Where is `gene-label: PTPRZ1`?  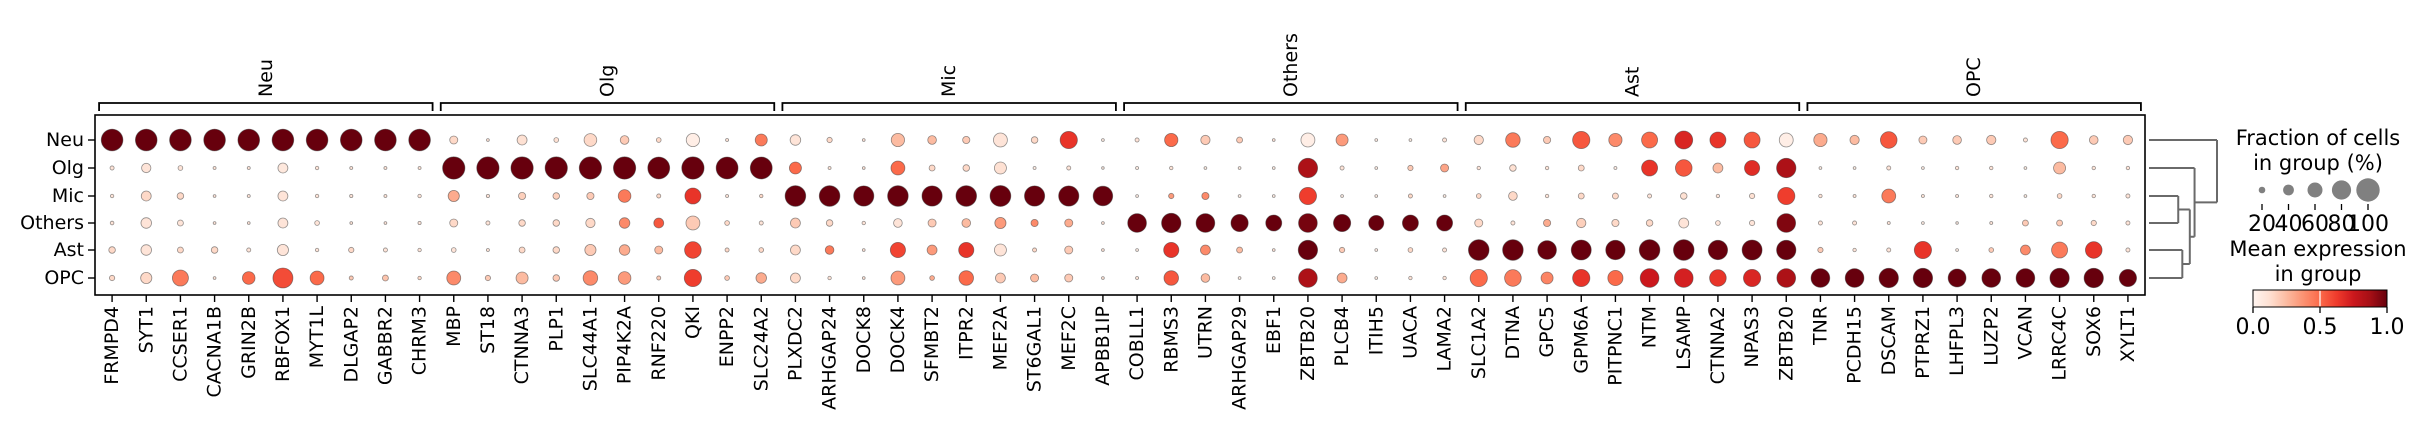 gene-label: PTPRZ1 is located at coordinates (1923, 342).